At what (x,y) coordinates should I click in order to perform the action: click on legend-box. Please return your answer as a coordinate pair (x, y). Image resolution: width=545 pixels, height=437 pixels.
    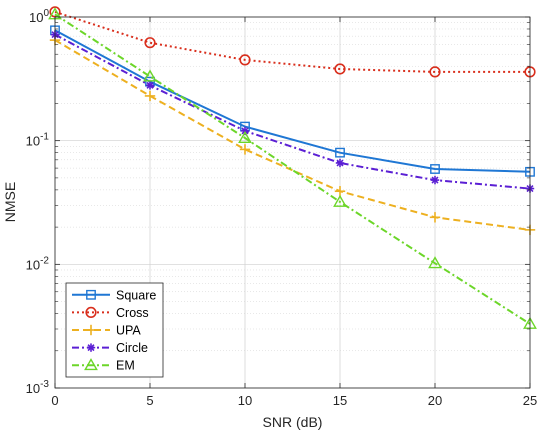
    Looking at the image, I should click on (114, 330).